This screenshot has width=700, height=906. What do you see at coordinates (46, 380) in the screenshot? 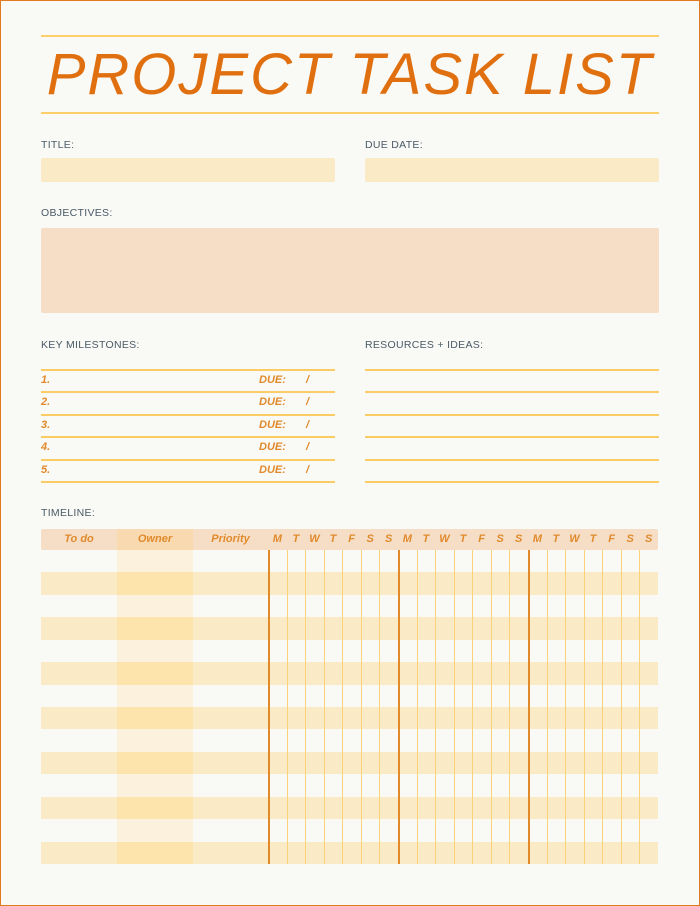
I see `milestone-number: 1.` at bounding box center [46, 380].